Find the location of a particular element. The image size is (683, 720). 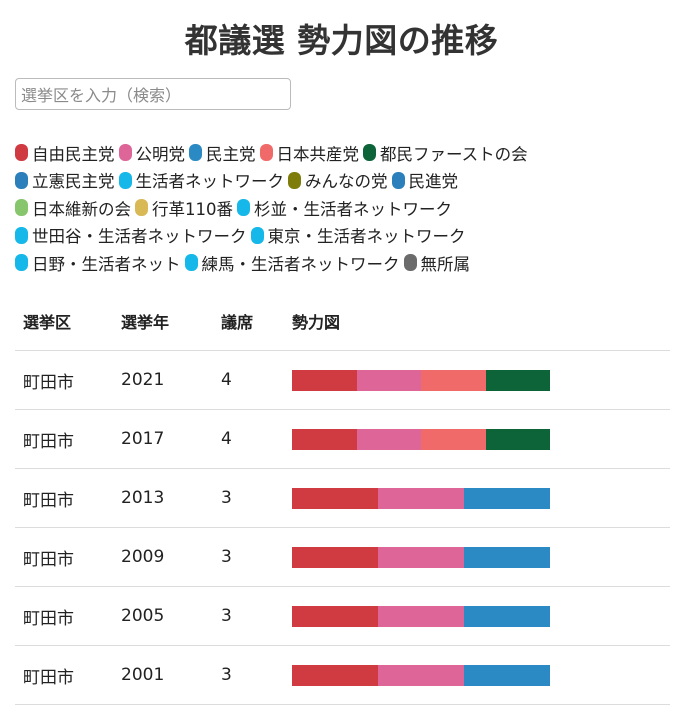

header-year: 選挙年 is located at coordinates (145, 322).